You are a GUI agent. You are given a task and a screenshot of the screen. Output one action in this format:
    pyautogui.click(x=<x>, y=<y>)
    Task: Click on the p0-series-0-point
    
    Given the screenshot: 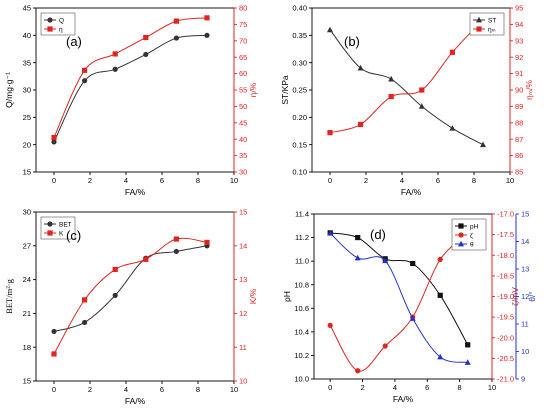 What is the action you would take?
    pyautogui.click(x=115, y=69)
    